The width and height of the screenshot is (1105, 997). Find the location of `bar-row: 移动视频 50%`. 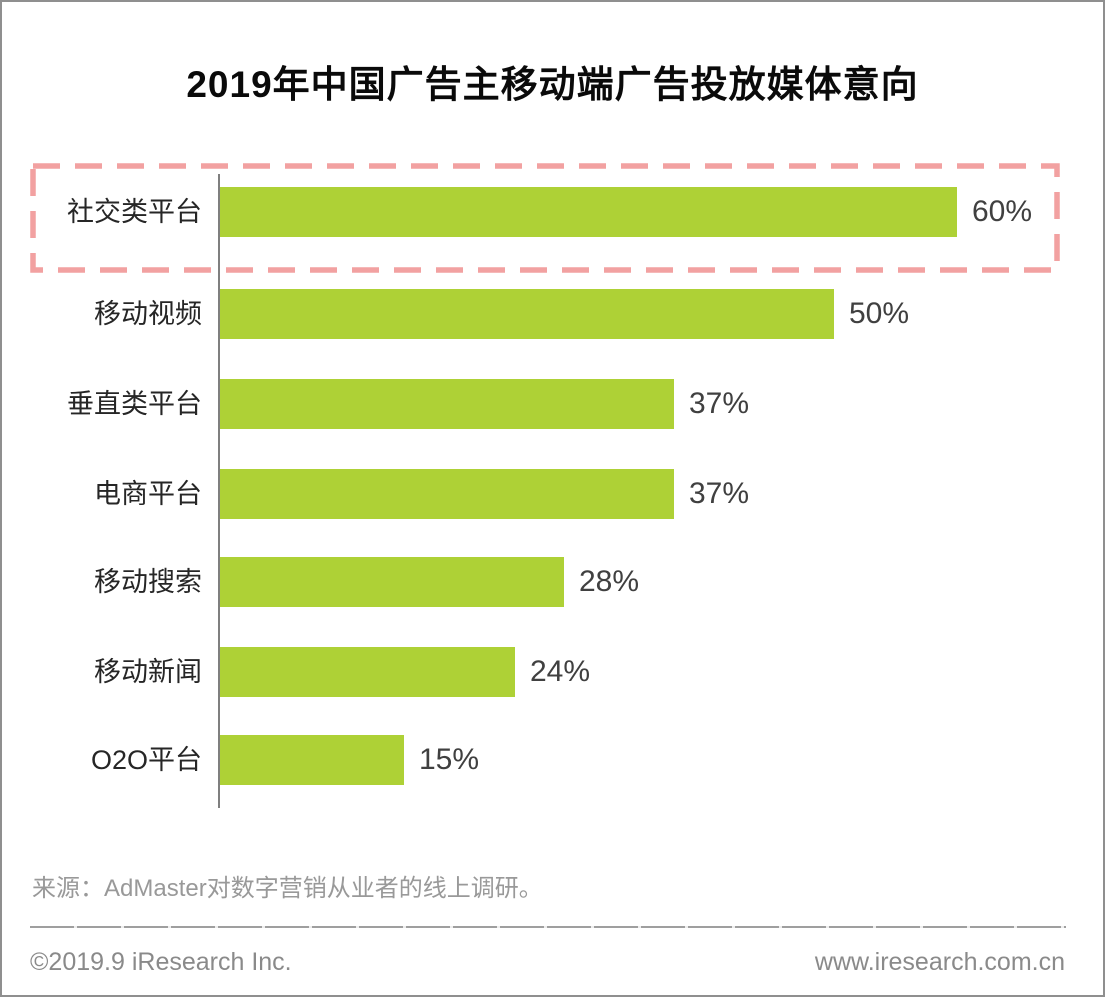

bar-row: 移动视频 50% is located at coordinates (552, 314).